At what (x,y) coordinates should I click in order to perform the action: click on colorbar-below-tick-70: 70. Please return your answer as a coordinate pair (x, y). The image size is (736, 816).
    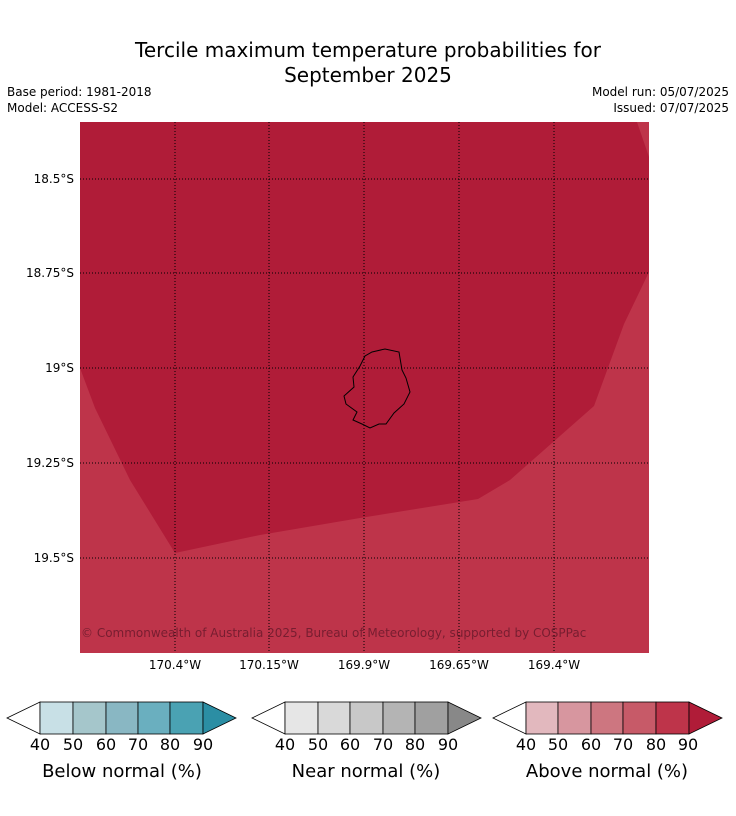
    Looking at the image, I should click on (138, 744).